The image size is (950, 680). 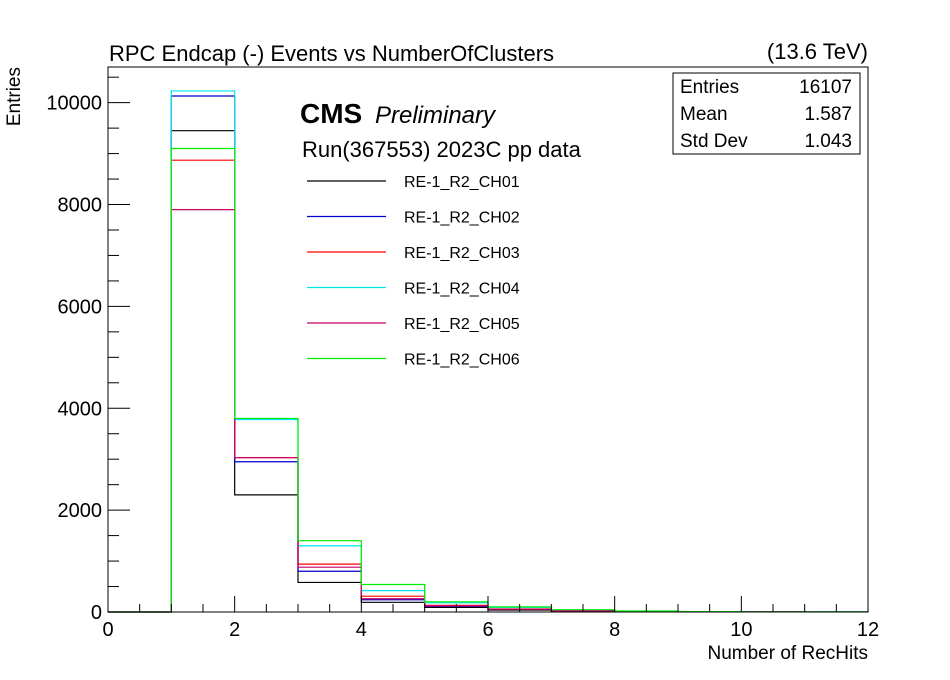 What do you see at coordinates (487, 630) in the screenshot?
I see `x-tick-label: 6` at bounding box center [487, 630].